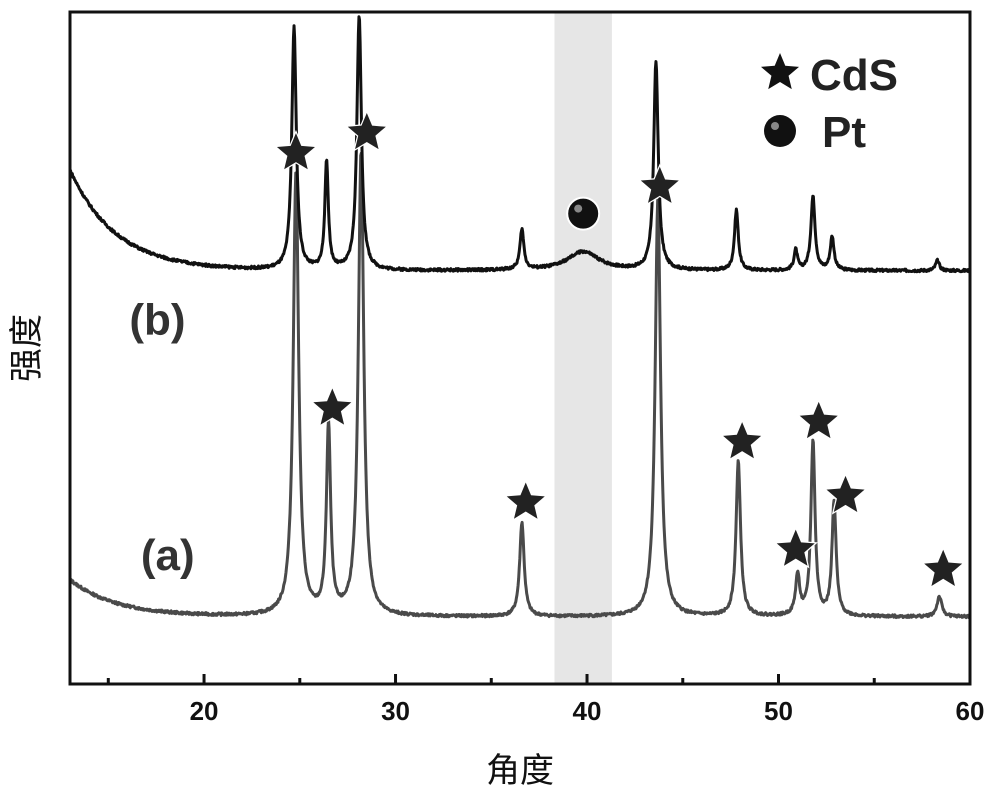 Image resolution: width=1000 pixels, height=796 pixels. I want to click on pt-circle-marker, so click(583, 213).